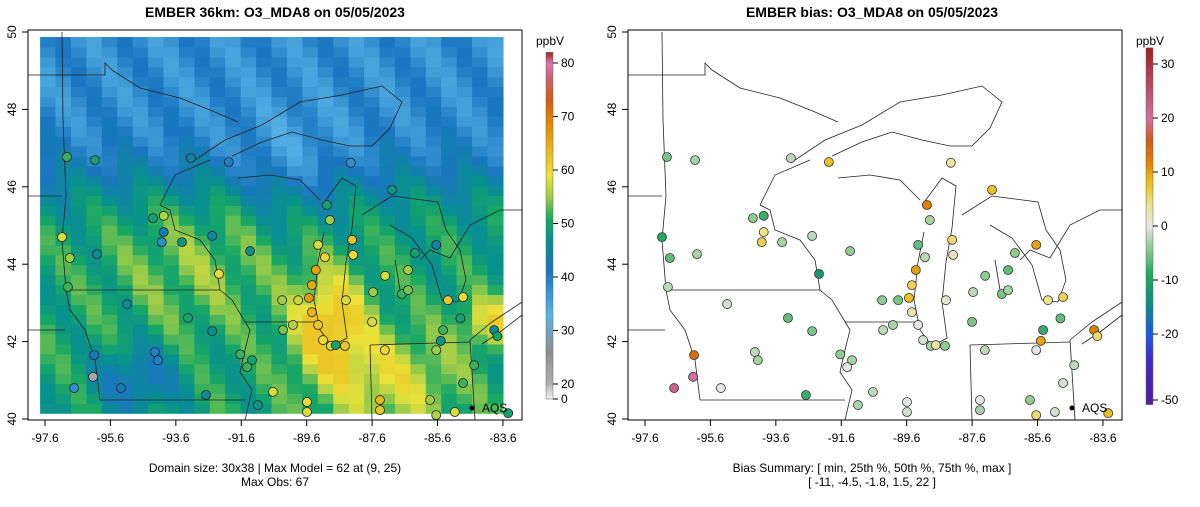 The height and width of the screenshot is (507, 1200). I want to click on x-tick-label: -83.6, so click(503, 438).